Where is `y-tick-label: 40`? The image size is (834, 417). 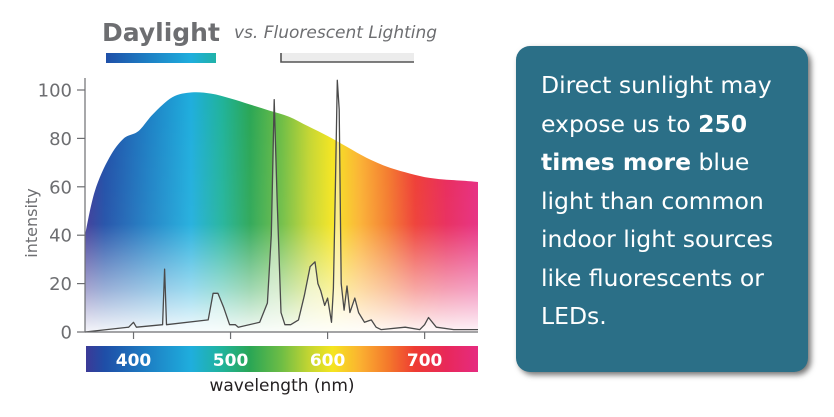 y-tick-label: 40 is located at coordinates (60, 236).